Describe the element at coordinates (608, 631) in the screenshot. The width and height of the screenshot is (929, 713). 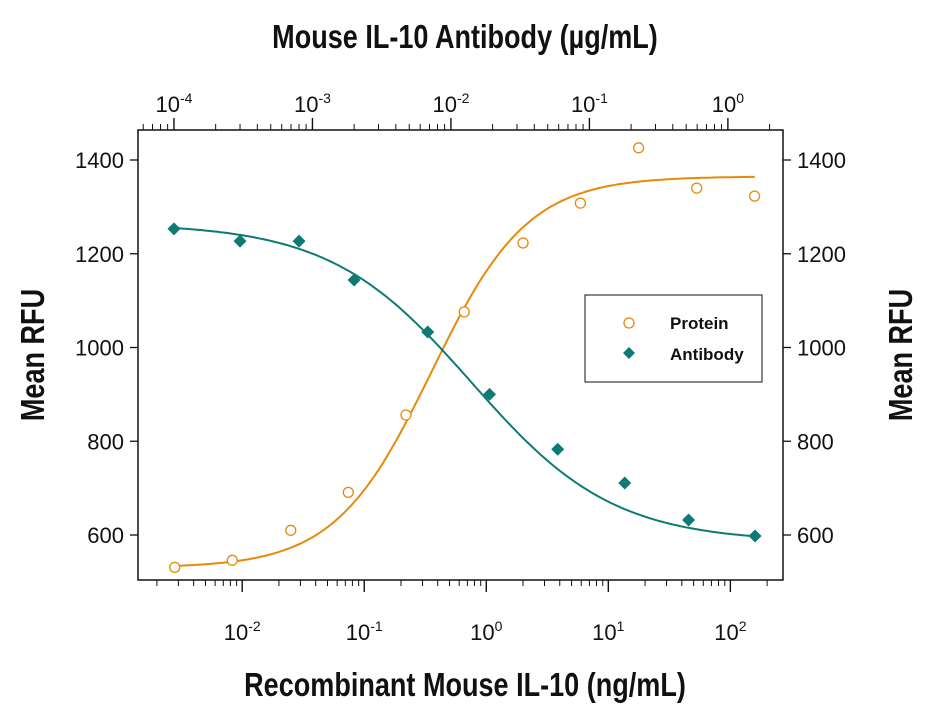
I see `bottom-x-tick-label: 10¹` at that location.